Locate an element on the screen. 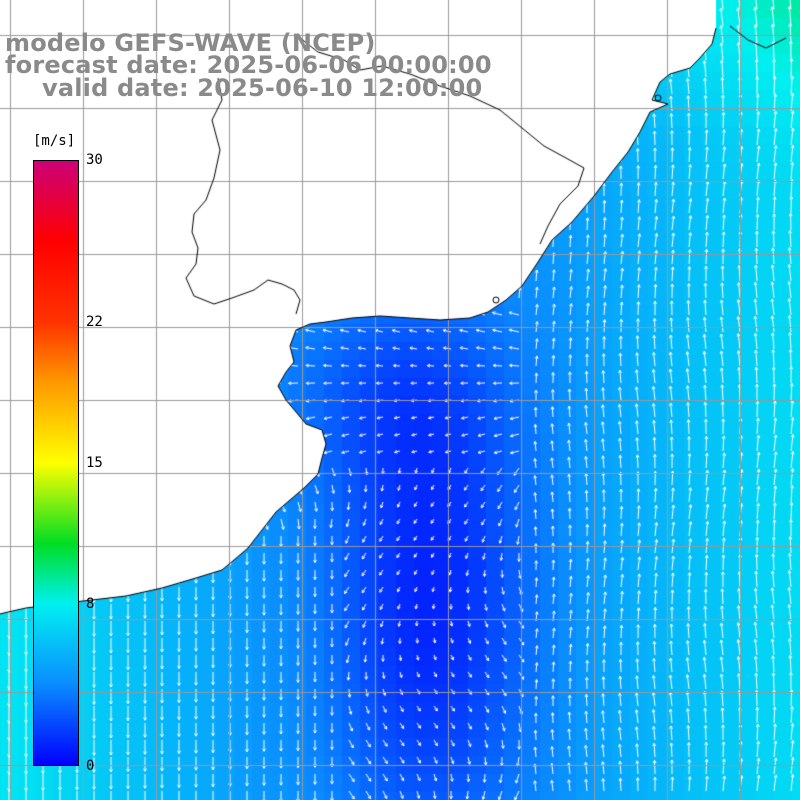 The image size is (800, 800). colorbar-tick-label: 30 is located at coordinates (94, 160).